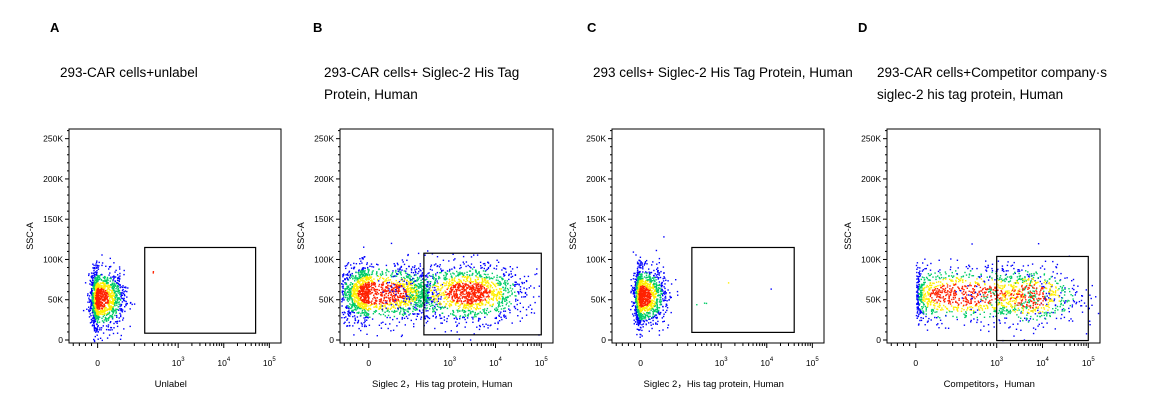 The width and height of the screenshot is (1152, 420). What do you see at coordinates (714, 384) in the screenshot?
I see `x-axis-label: Siglec 2，His tag protein, Human` at bounding box center [714, 384].